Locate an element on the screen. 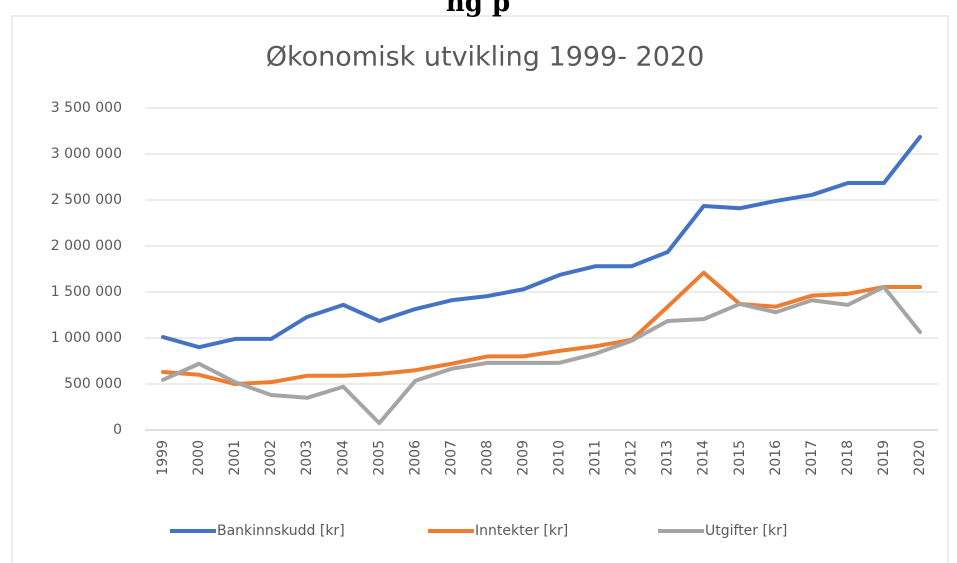 The width and height of the screenshot is (957, 563). x-tick-label: 2003 is located at coordinates (307, 458).